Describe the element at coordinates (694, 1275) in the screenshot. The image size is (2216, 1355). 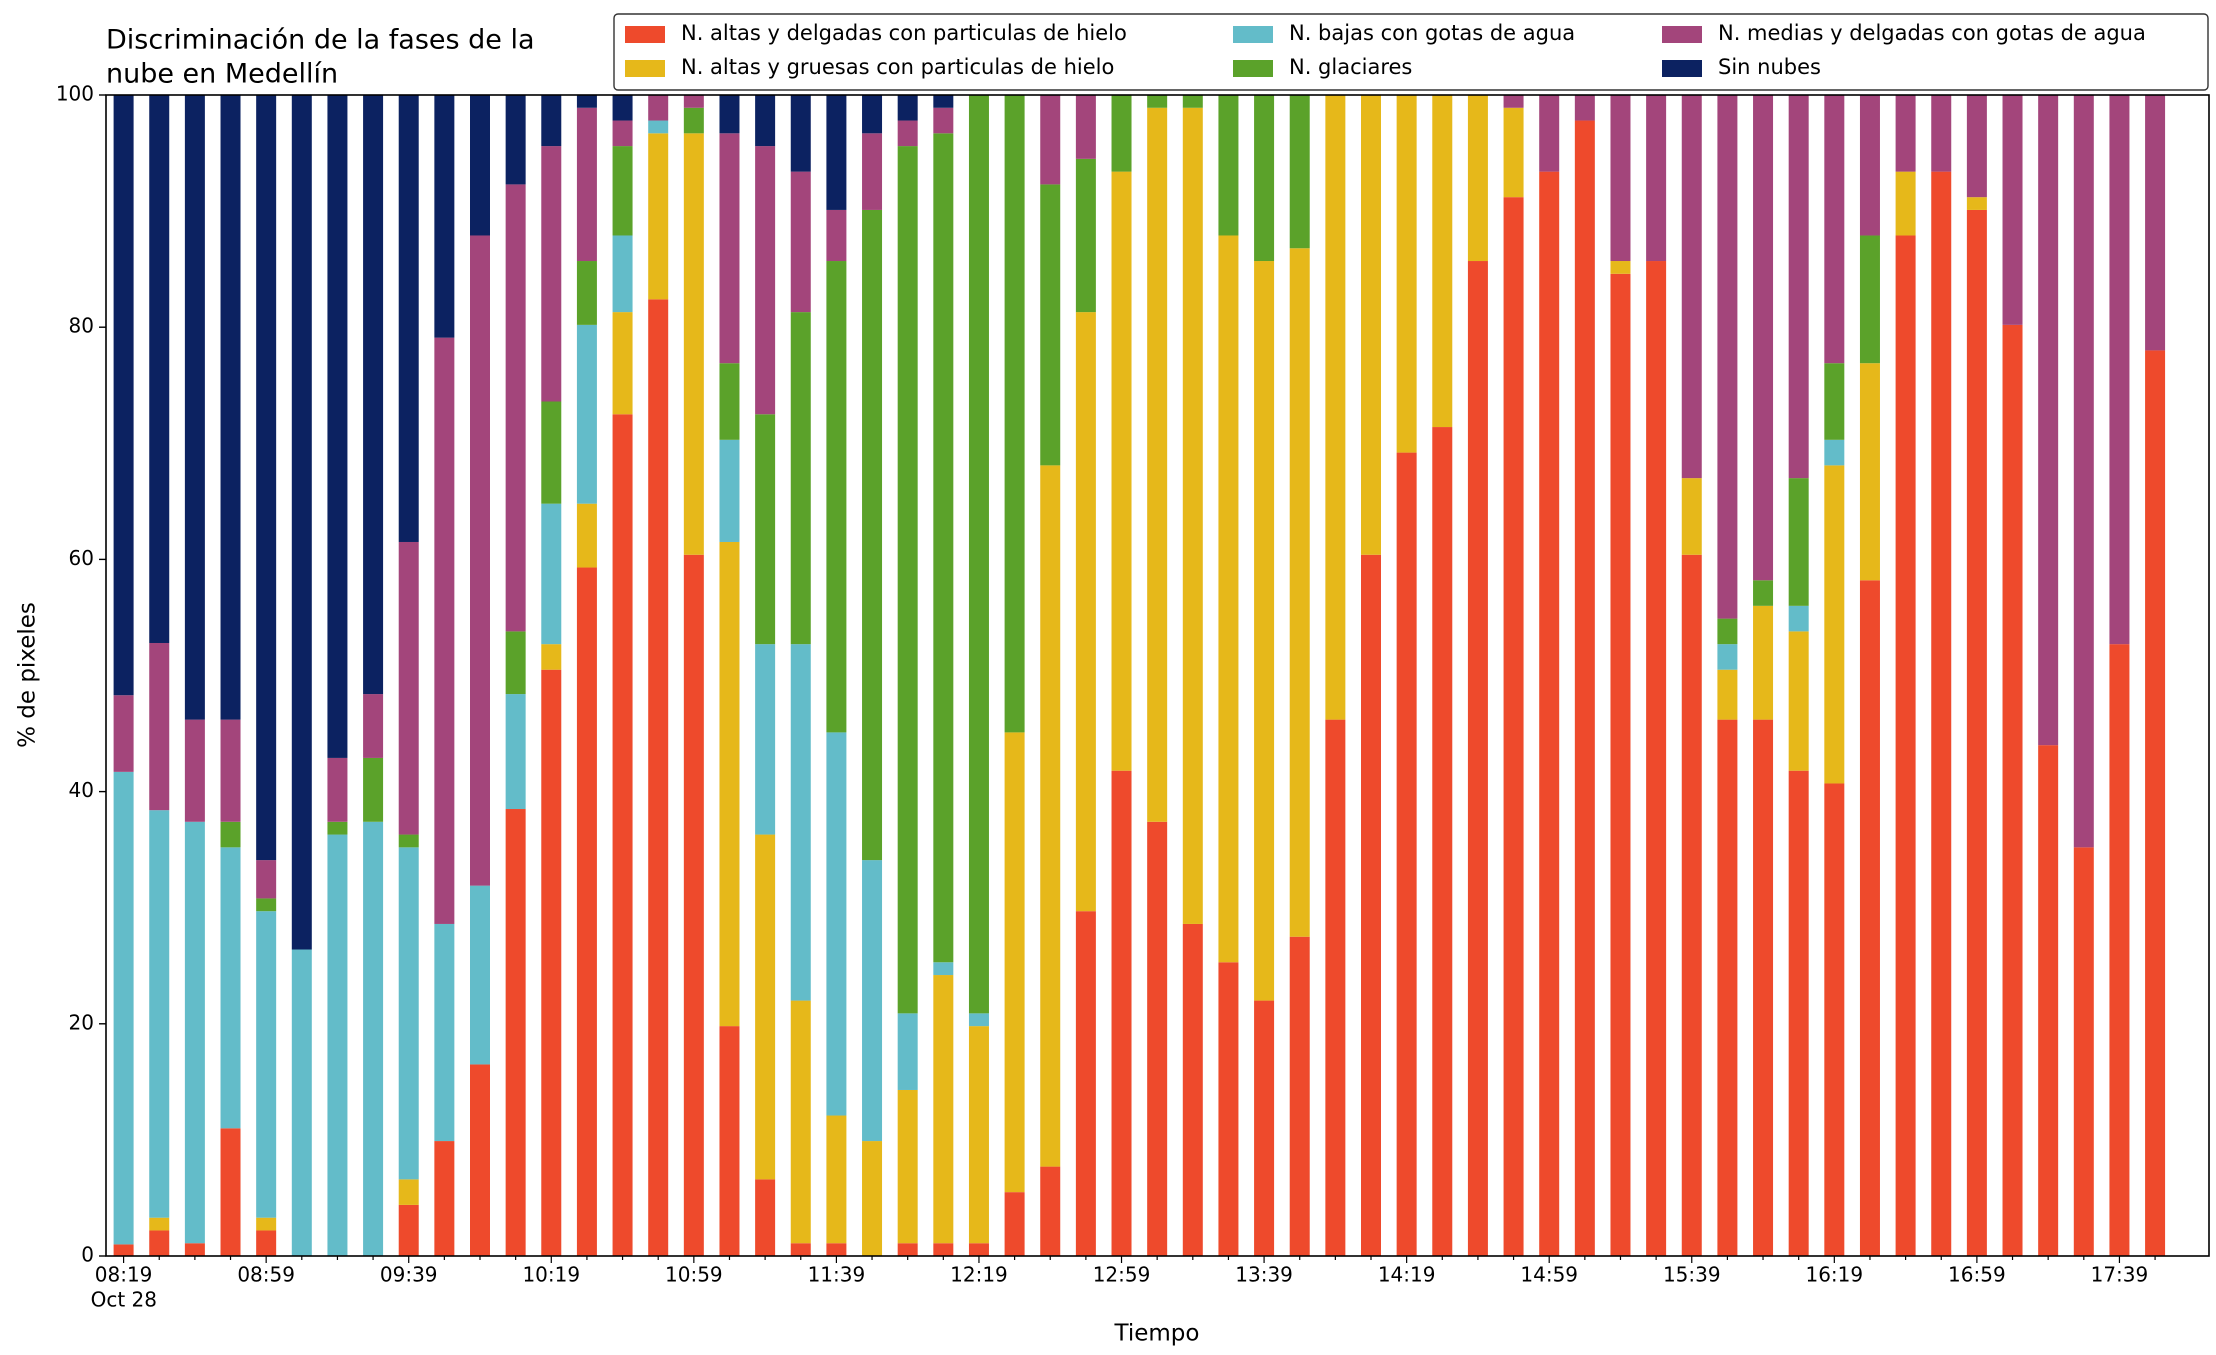
I see `x-tick-label: 10:59` at that location.